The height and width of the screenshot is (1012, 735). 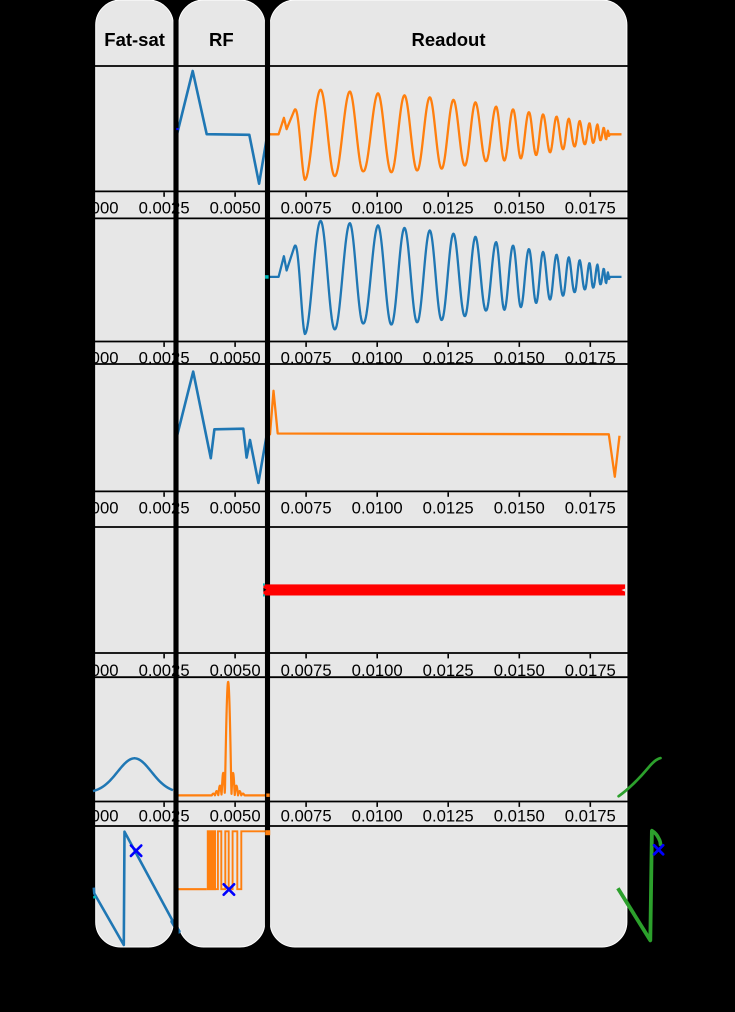 What do you see at coordinates (134, 39) in the screenshot?
I see `svg-text: Fat-sat` at bounding box center [134, 39].